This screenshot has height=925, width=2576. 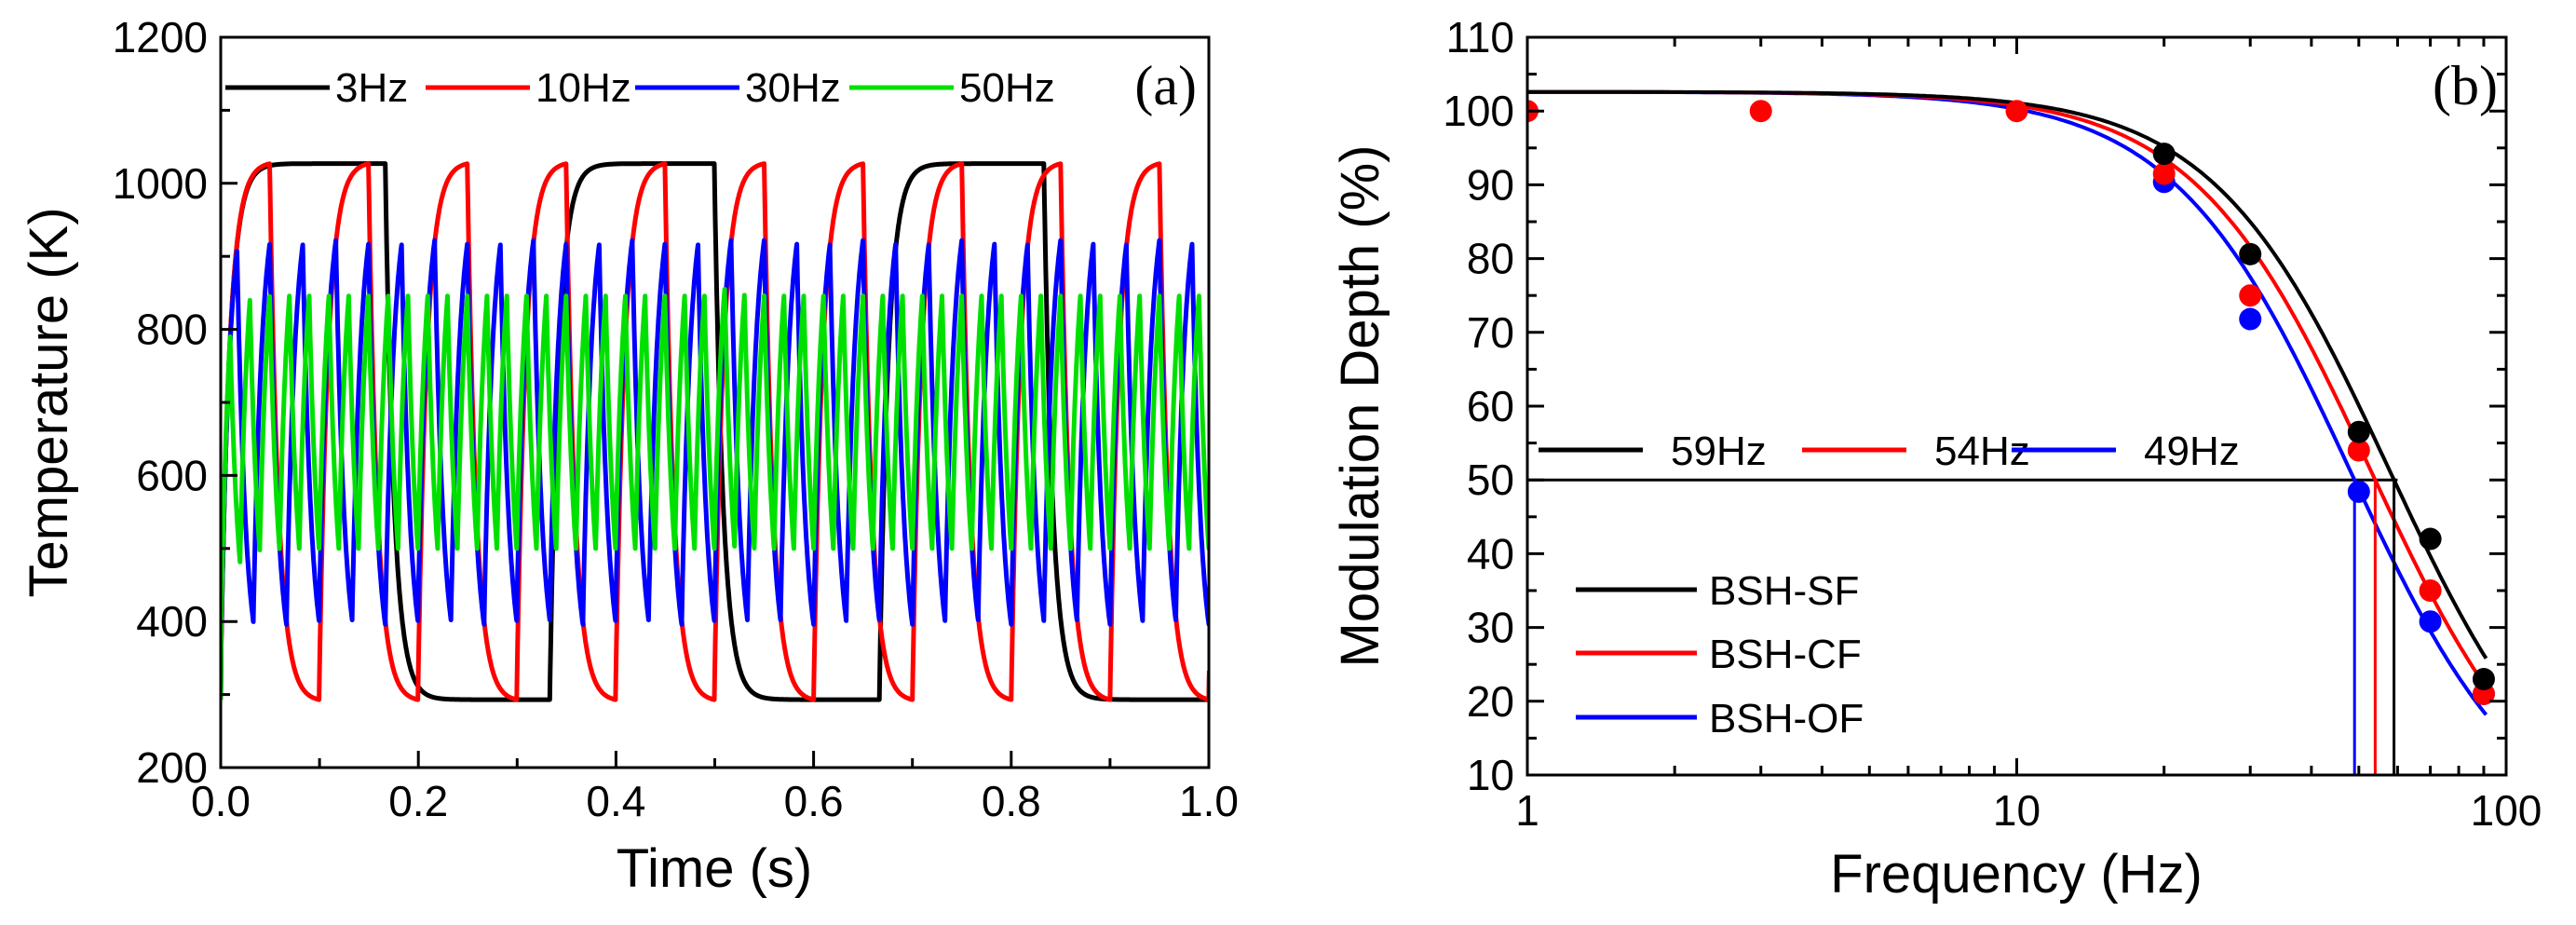 I want to click on panel-a-x-tick-label: 0.0, so click(x=221, y=801).